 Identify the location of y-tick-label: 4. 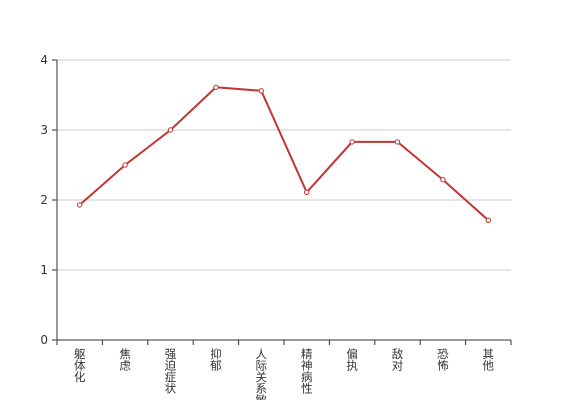
(44, 60).